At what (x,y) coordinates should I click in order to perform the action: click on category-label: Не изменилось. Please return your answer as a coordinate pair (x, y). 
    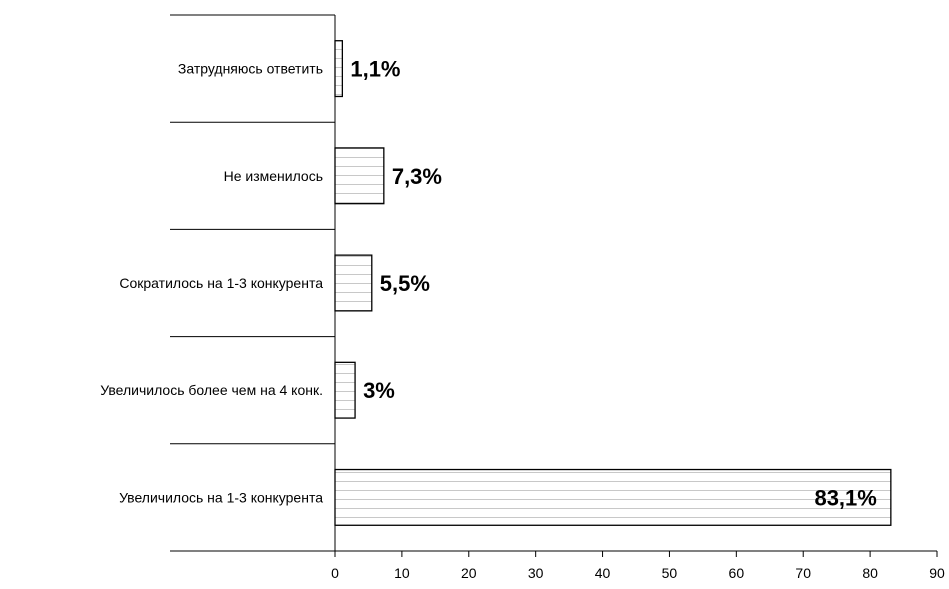
    Looking at the image, I should click on (273, 176).